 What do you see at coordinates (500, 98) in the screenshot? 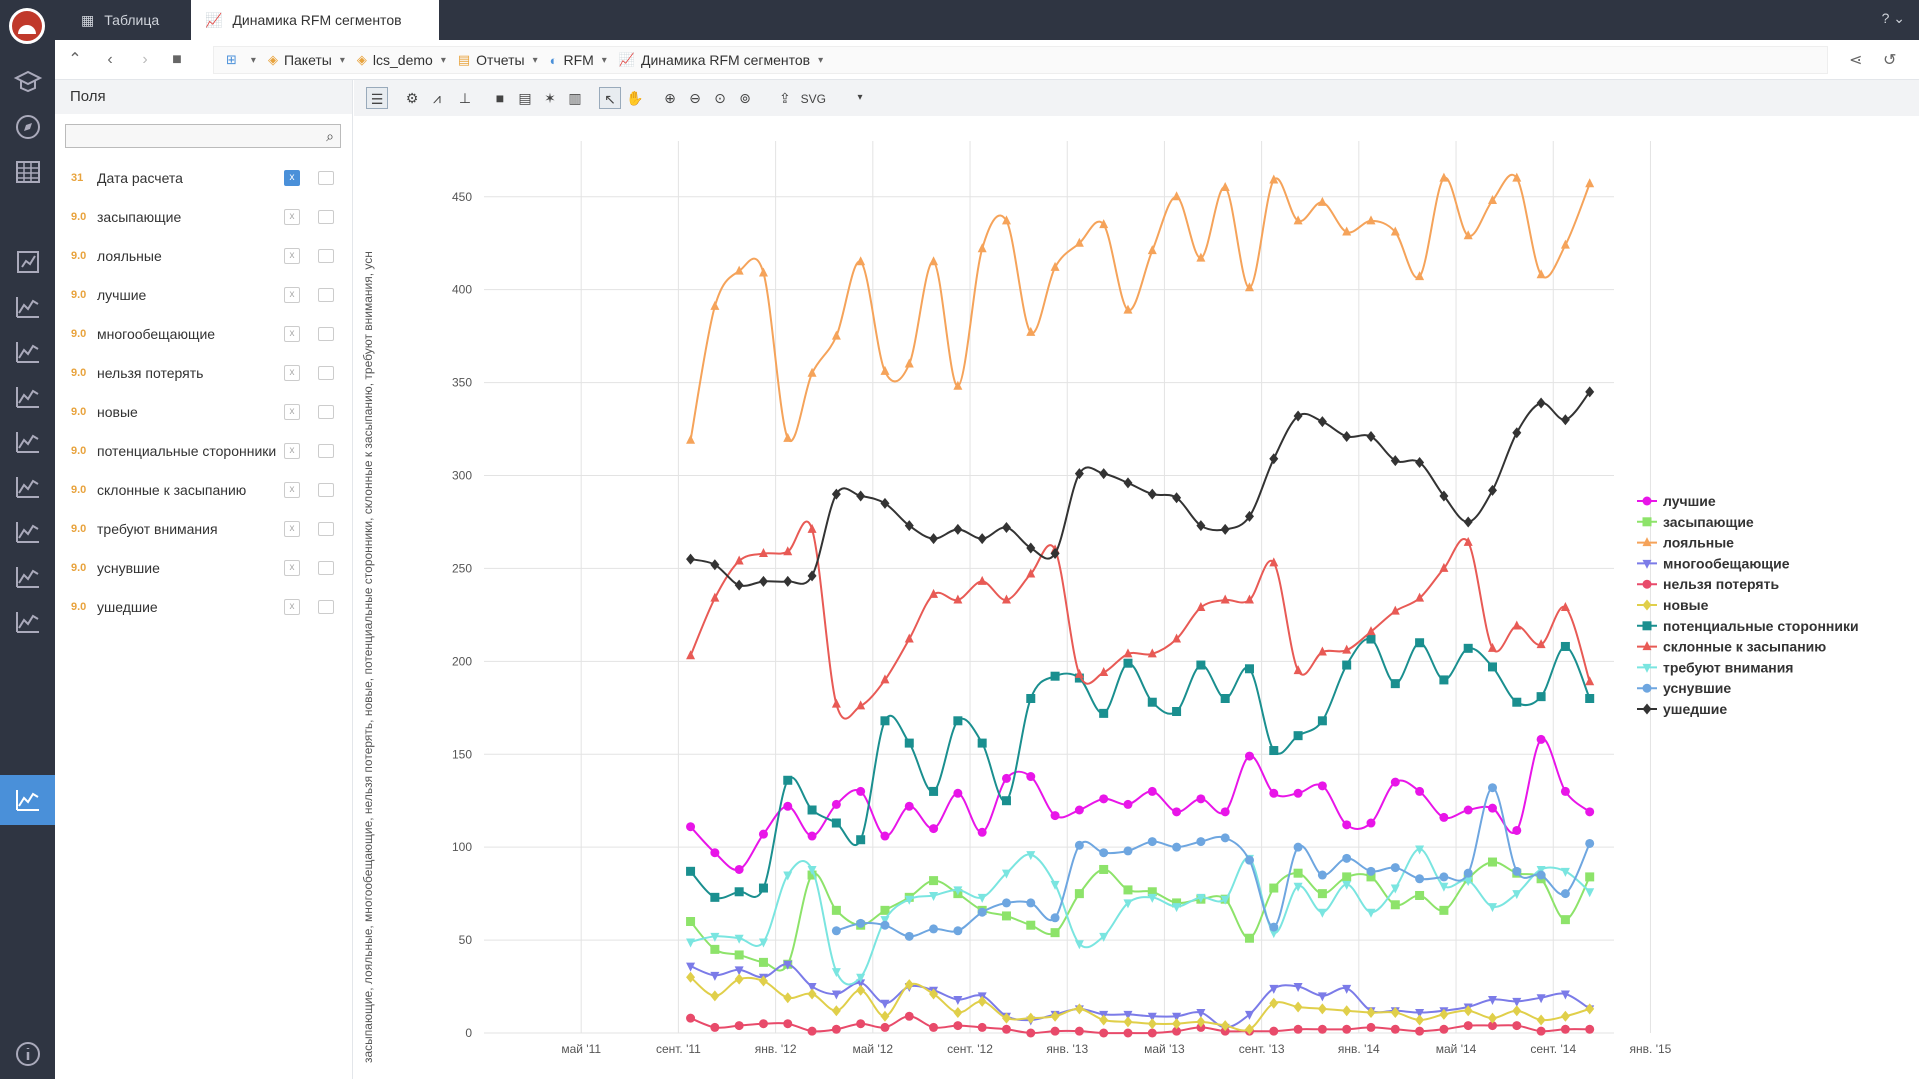
I see `video-icon: ■` at bounding box center [500, 98].